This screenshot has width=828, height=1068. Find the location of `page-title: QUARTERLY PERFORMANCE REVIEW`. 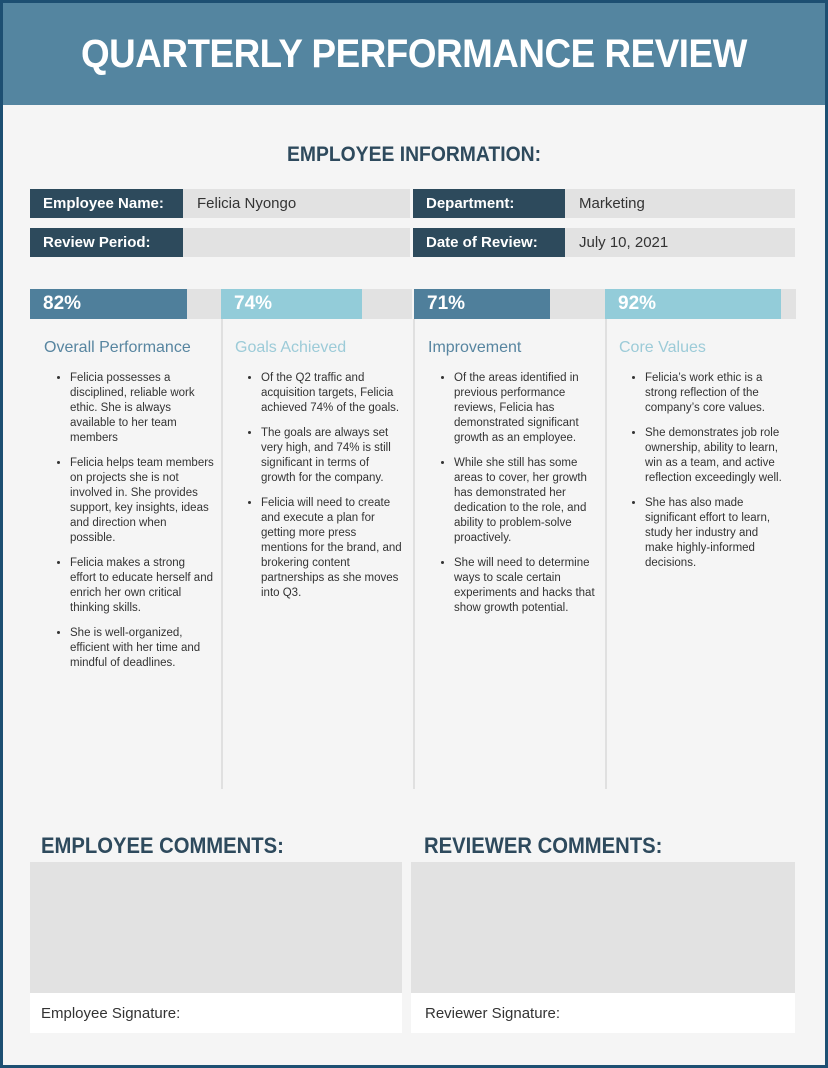

page-title: QUARTERLY PERFORMANCE REVIEW is located at coordinates (414, 53).